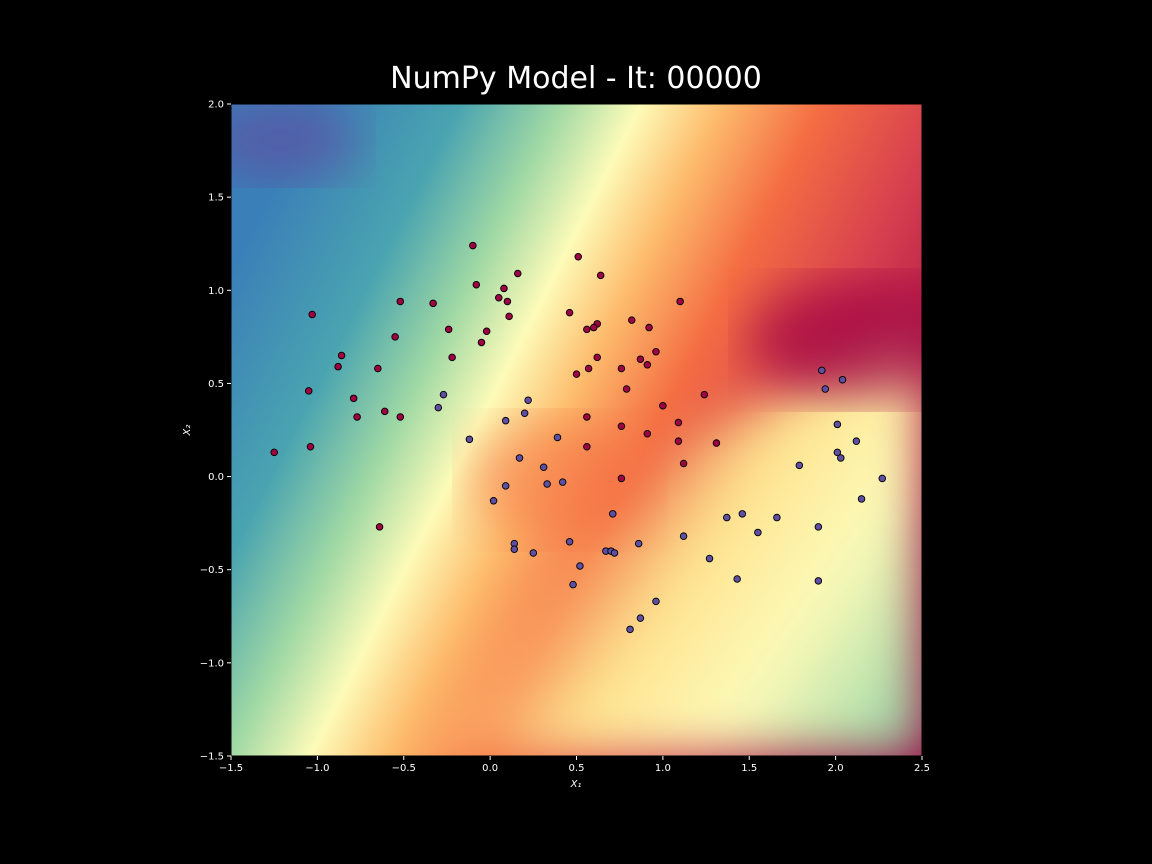 Image resolution: width=1152 pixels, height=864 pixels. Describe the element at coordinates (187, 431) in the screenshot. I see `y-axis-label: X₂` at that location.